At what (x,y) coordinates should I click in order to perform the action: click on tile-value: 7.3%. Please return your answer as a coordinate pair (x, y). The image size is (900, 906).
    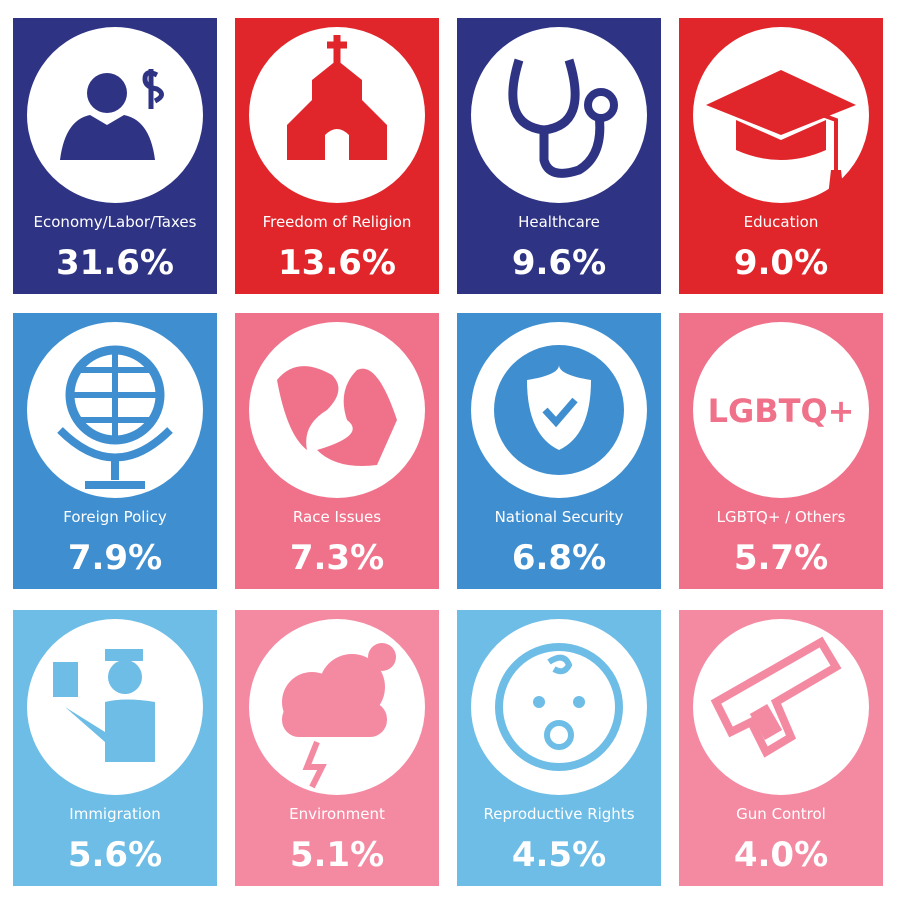
    Looking at the image, I should click on (337, 558).